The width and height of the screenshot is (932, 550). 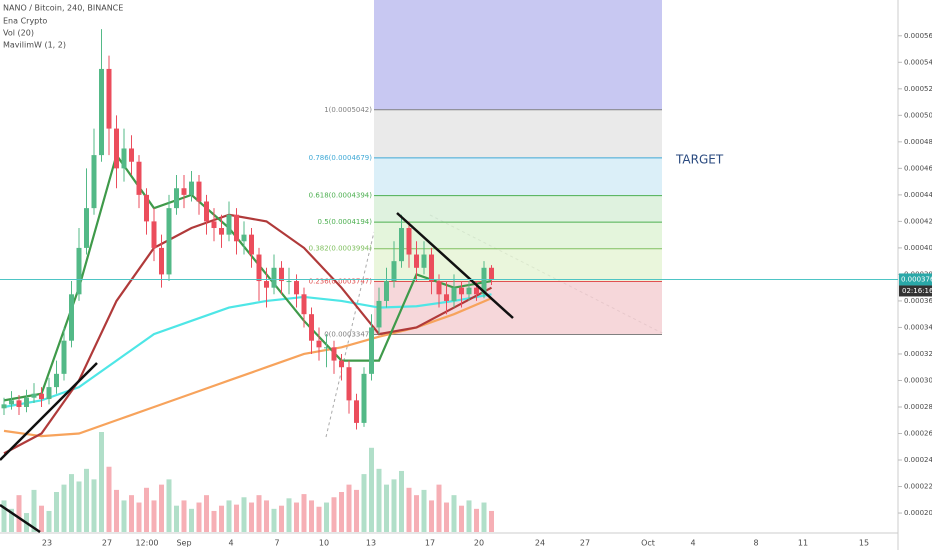 I want to click on y-tick-label: 0.0004600, so click(x=918, y=168).